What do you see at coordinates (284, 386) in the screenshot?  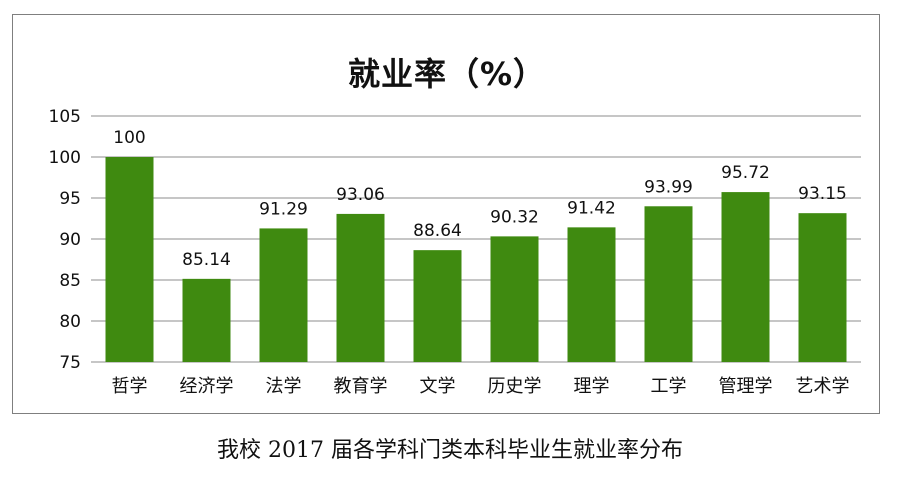 I see `category-label: 法学` at bounding box center [284, 386].